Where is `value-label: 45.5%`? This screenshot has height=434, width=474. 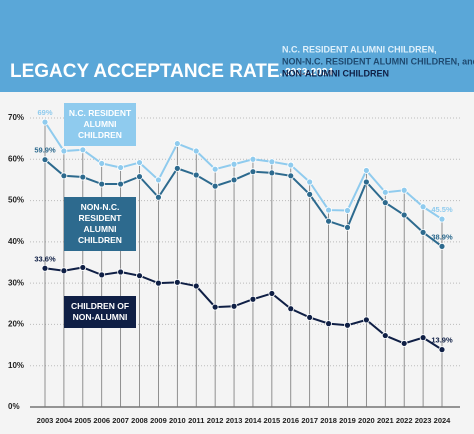 value-label: 45.5% is located at coordinates (442, 209).